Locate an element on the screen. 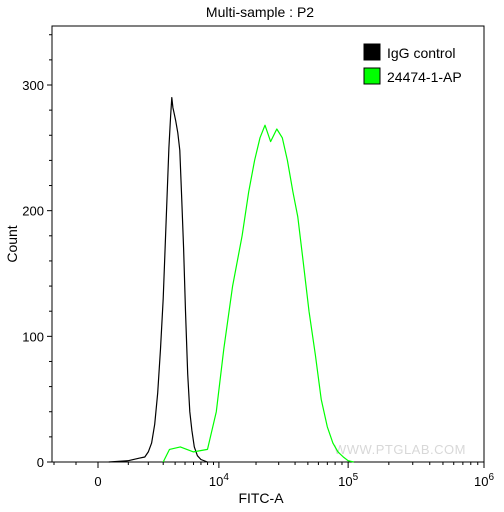 The height and width of the screenshot is (512, 504). x-tick-label: 10⁶ is located at coordinates (484, 480).